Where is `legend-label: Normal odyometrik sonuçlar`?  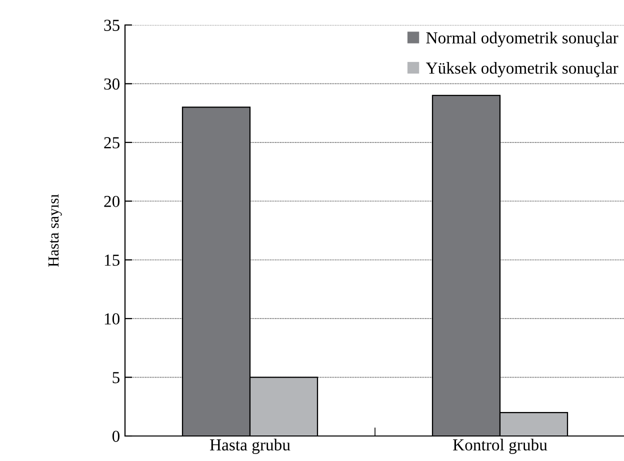
legend-label: Normal odyometrik sonuçlar is located at coordinates (522, 39).